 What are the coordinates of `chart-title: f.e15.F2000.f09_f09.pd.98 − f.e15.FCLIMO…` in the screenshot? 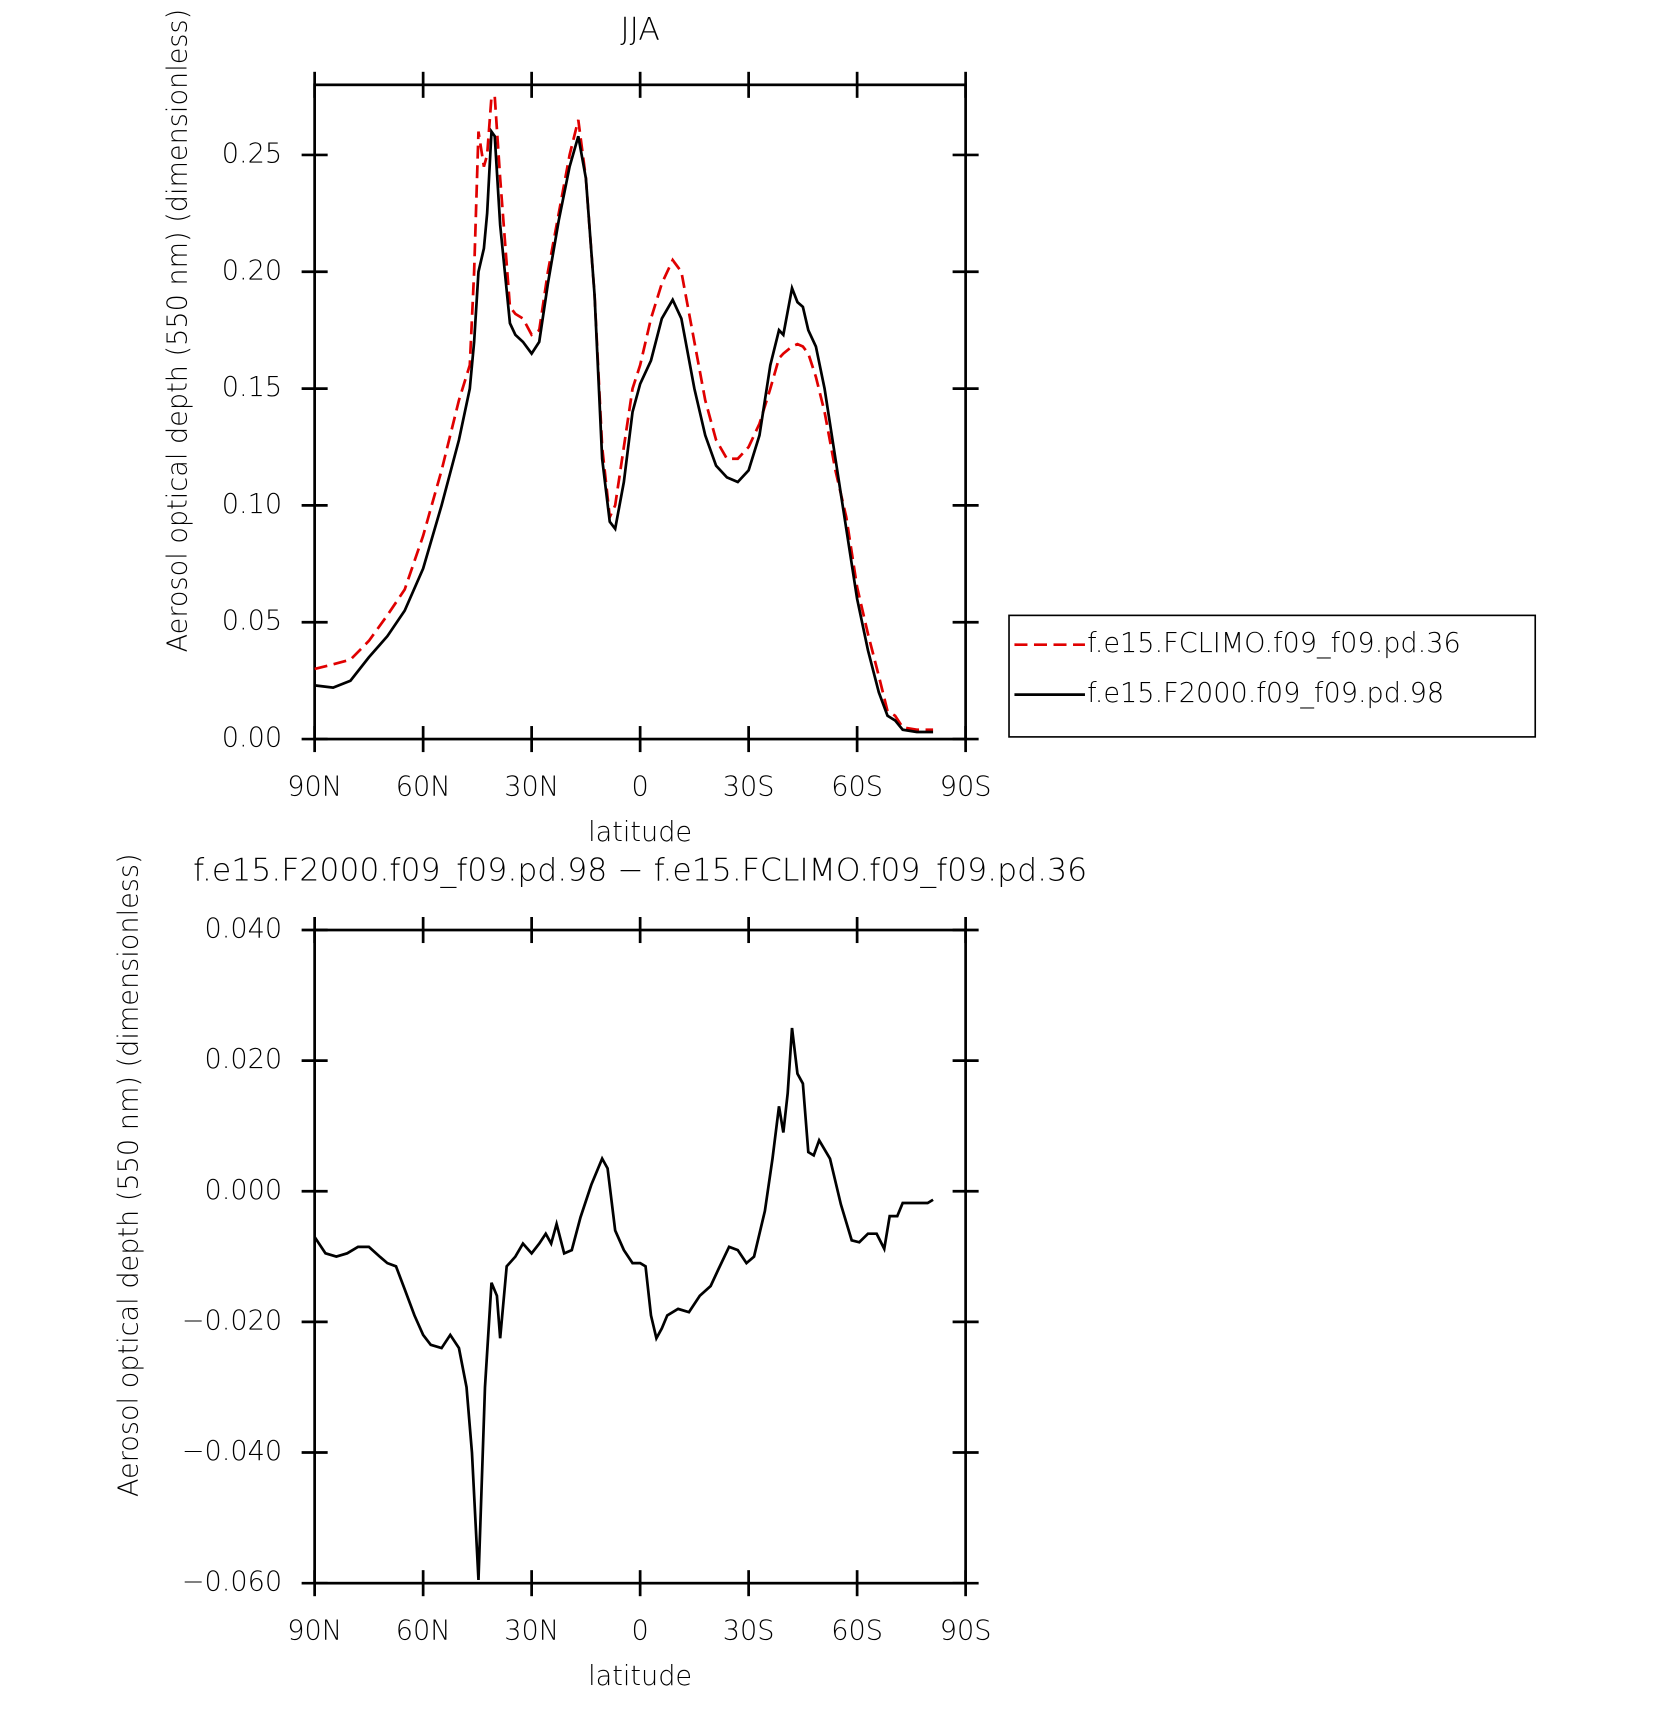 It's located at (640, 870).